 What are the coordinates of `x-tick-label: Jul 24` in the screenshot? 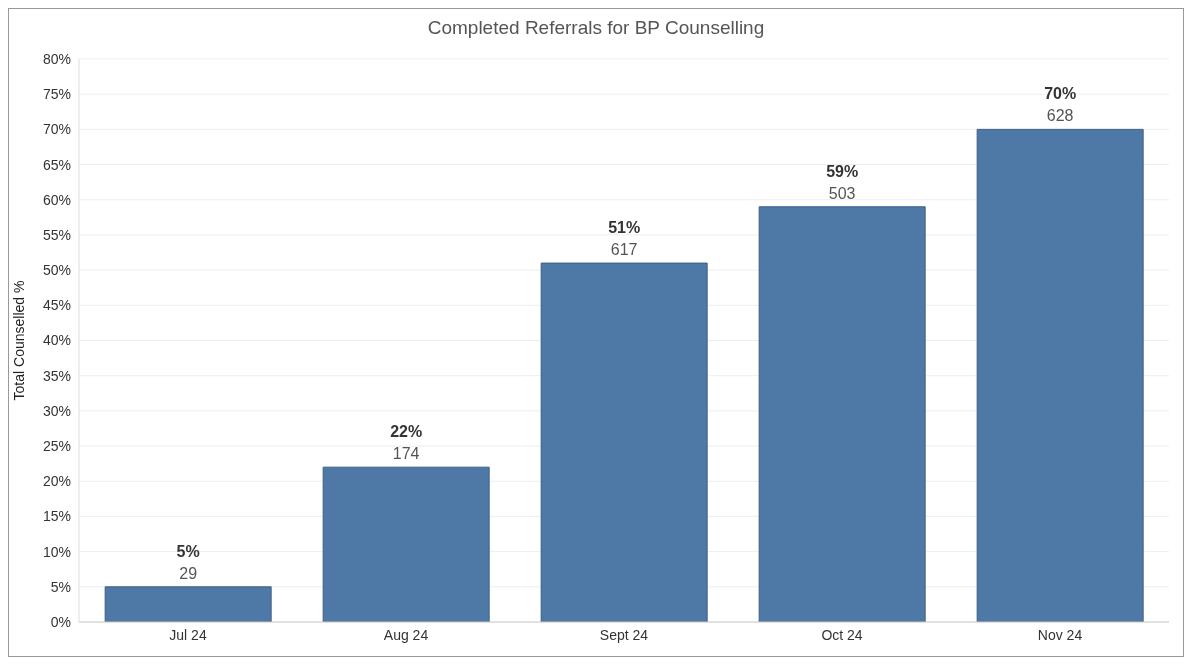 It's located at (188, 634).